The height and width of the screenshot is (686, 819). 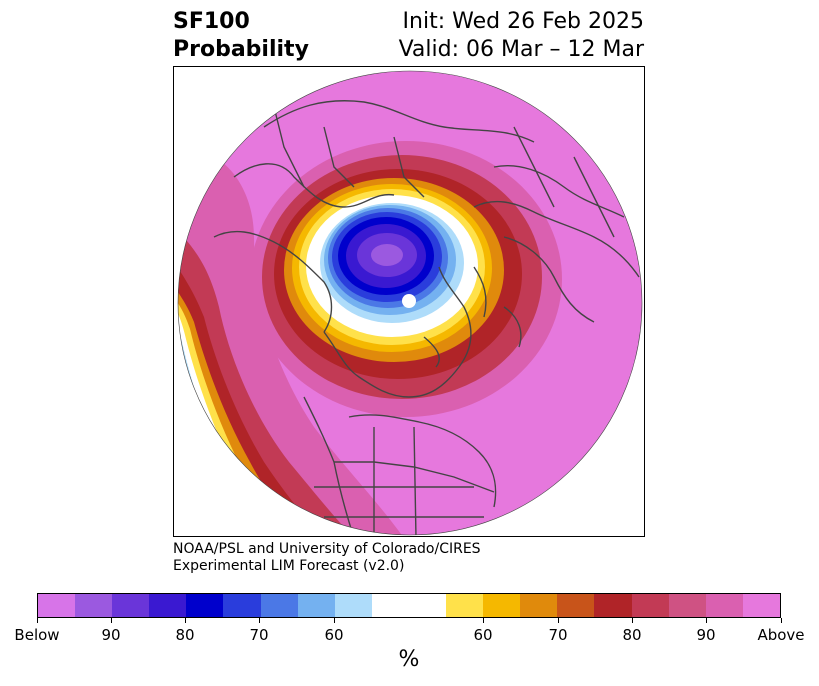 I want to click on colorbar-tick-label: Above, so click(x=781, y=635).